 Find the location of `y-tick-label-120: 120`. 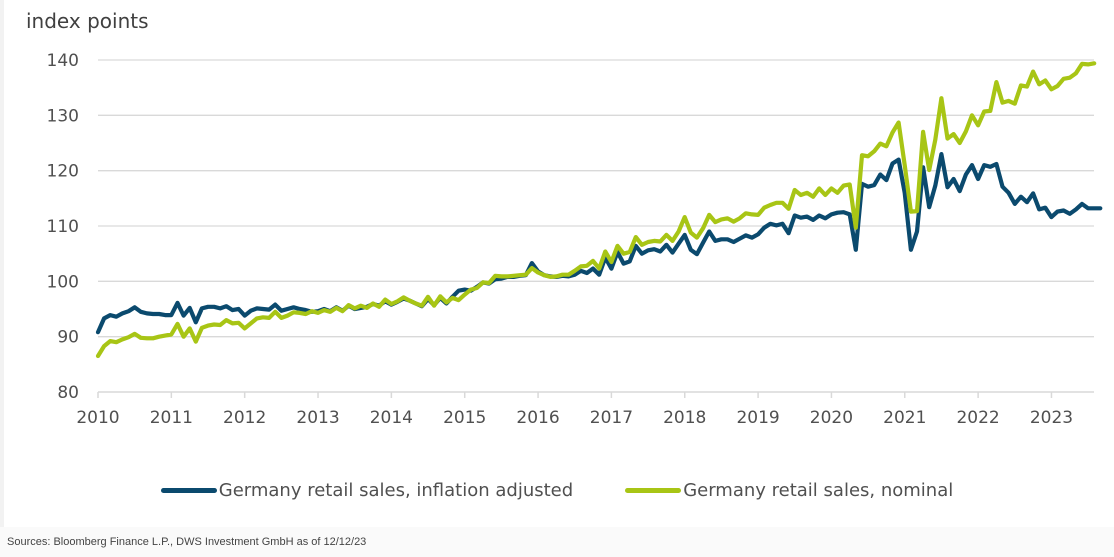

y-tick-label-120: 120 is located at coordinates (63, 172).